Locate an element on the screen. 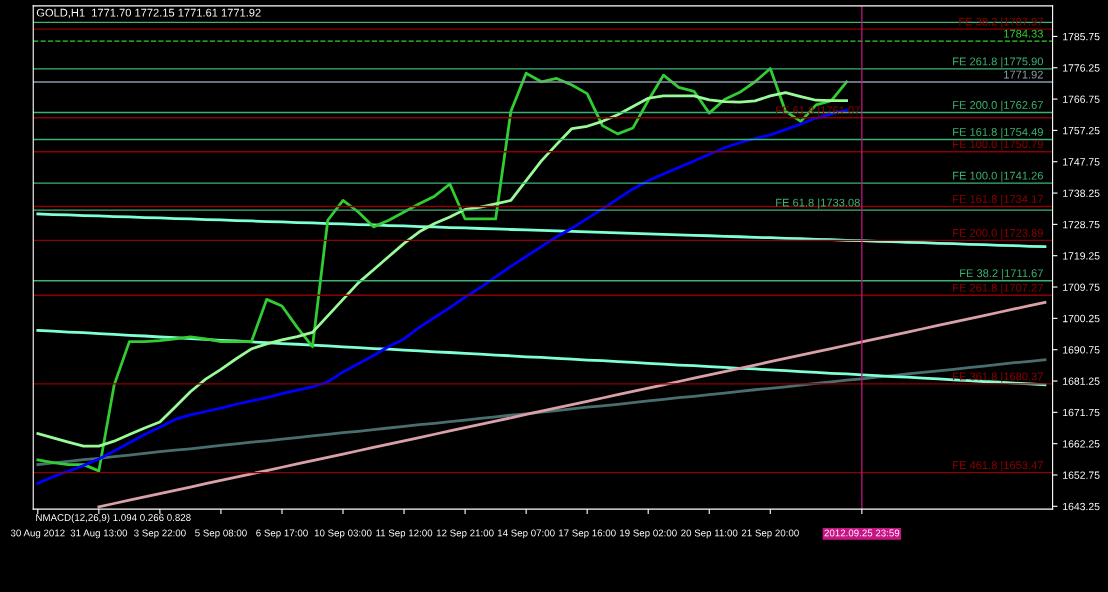 Image resolution: width=1108 pixels, height=592 pixels. ref-line-label: 1771.92 is located at coordinates (1023, 74).